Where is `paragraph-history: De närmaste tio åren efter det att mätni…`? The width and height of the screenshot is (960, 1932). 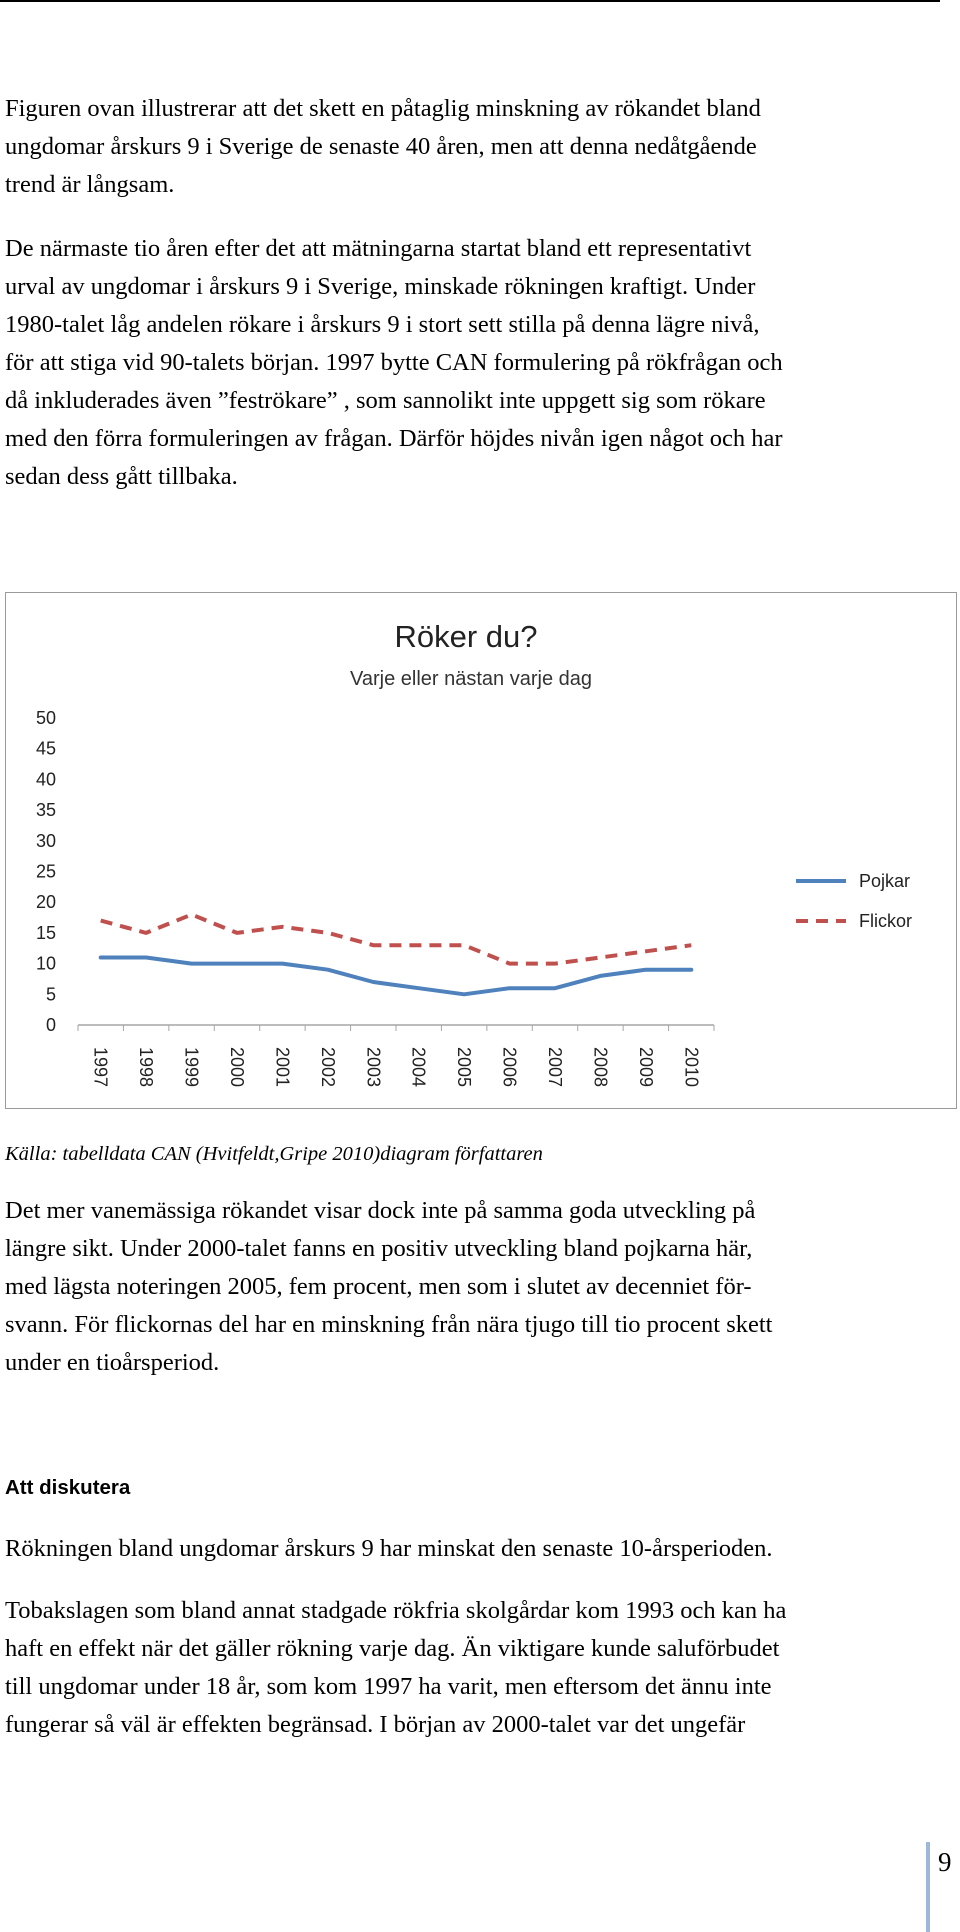 paragraph-history: De närmaste tio åren efter det att mätni… is located at coordinates (472, 363).